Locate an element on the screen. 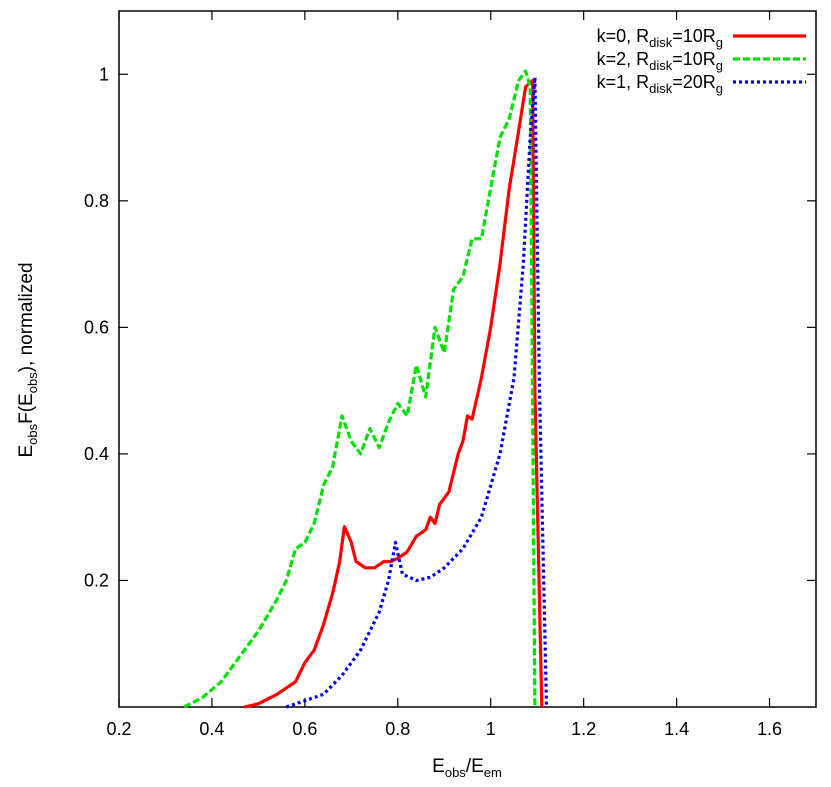 The image size is (831, 787). x-tick-label: 0.4 is located at coordinates (211, 729).